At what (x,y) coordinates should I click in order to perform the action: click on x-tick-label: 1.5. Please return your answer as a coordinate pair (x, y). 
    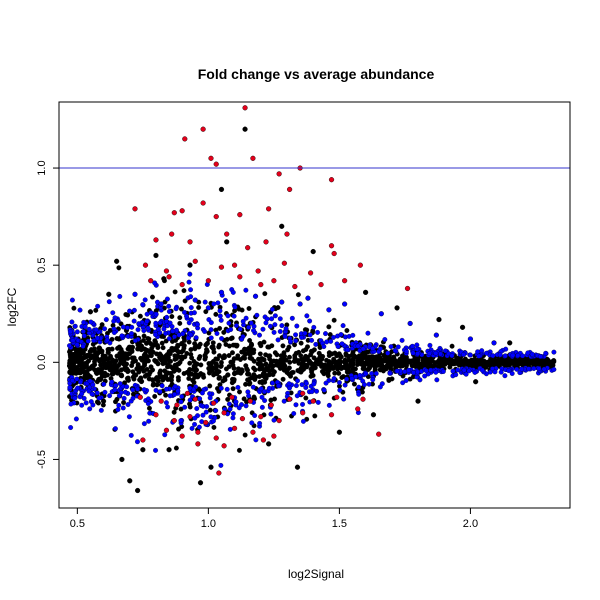
    Looking at the image, I should click on (339, 524).